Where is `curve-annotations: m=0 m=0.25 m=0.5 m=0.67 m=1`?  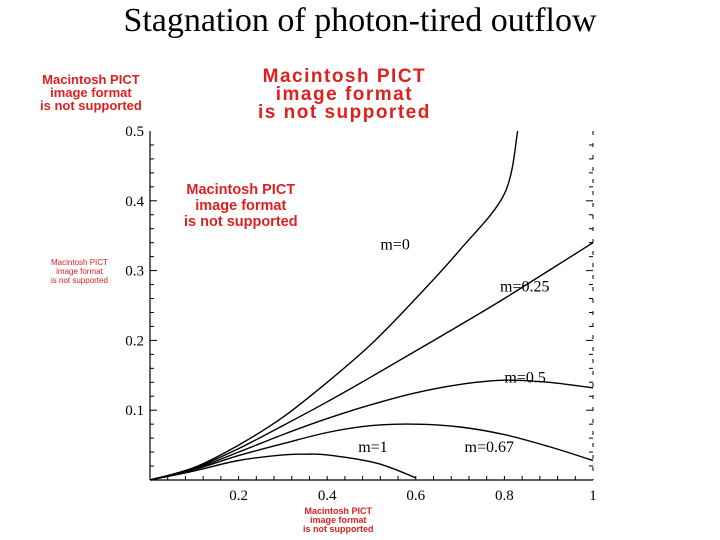
curve-annotations: m=0 m=0.25 m=0.5 m=0.67 m=1 is located at coordinates (453, 346).